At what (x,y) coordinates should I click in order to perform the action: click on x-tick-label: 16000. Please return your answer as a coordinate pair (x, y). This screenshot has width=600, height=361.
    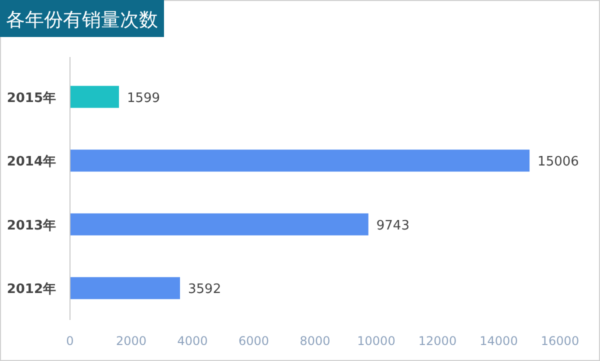
    Looking at the image, I should click on (560, 341).